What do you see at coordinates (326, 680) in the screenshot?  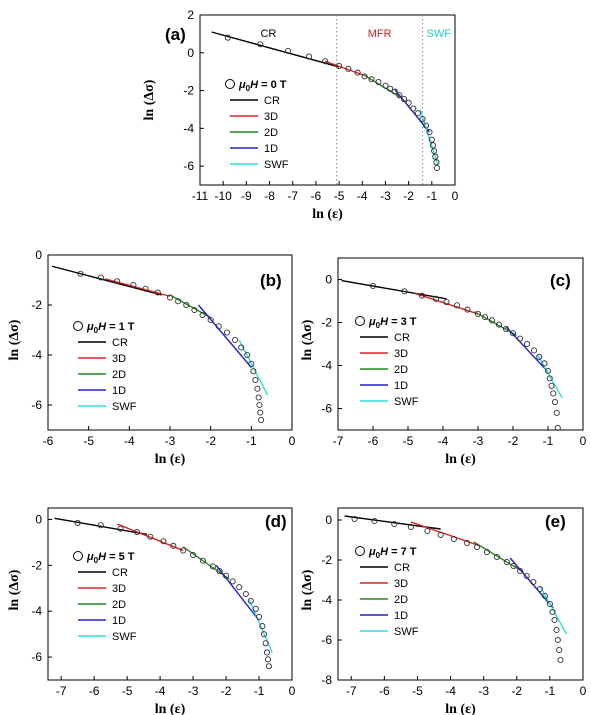 I see `y-tick-label: -8` at bounding box center [326, 680].